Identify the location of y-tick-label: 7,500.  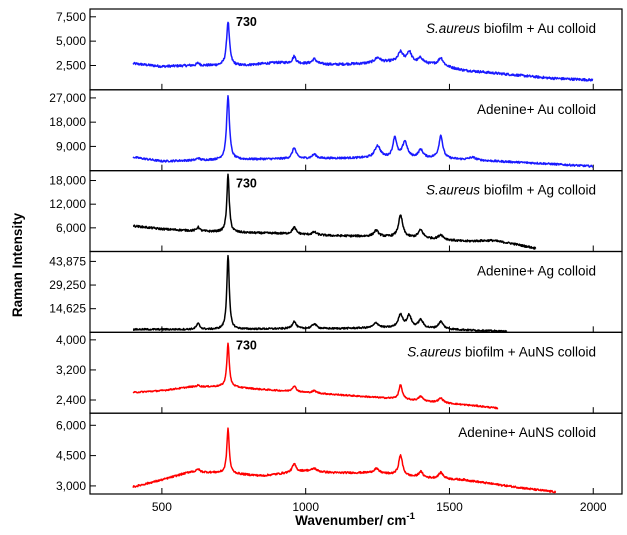
(71, 17).